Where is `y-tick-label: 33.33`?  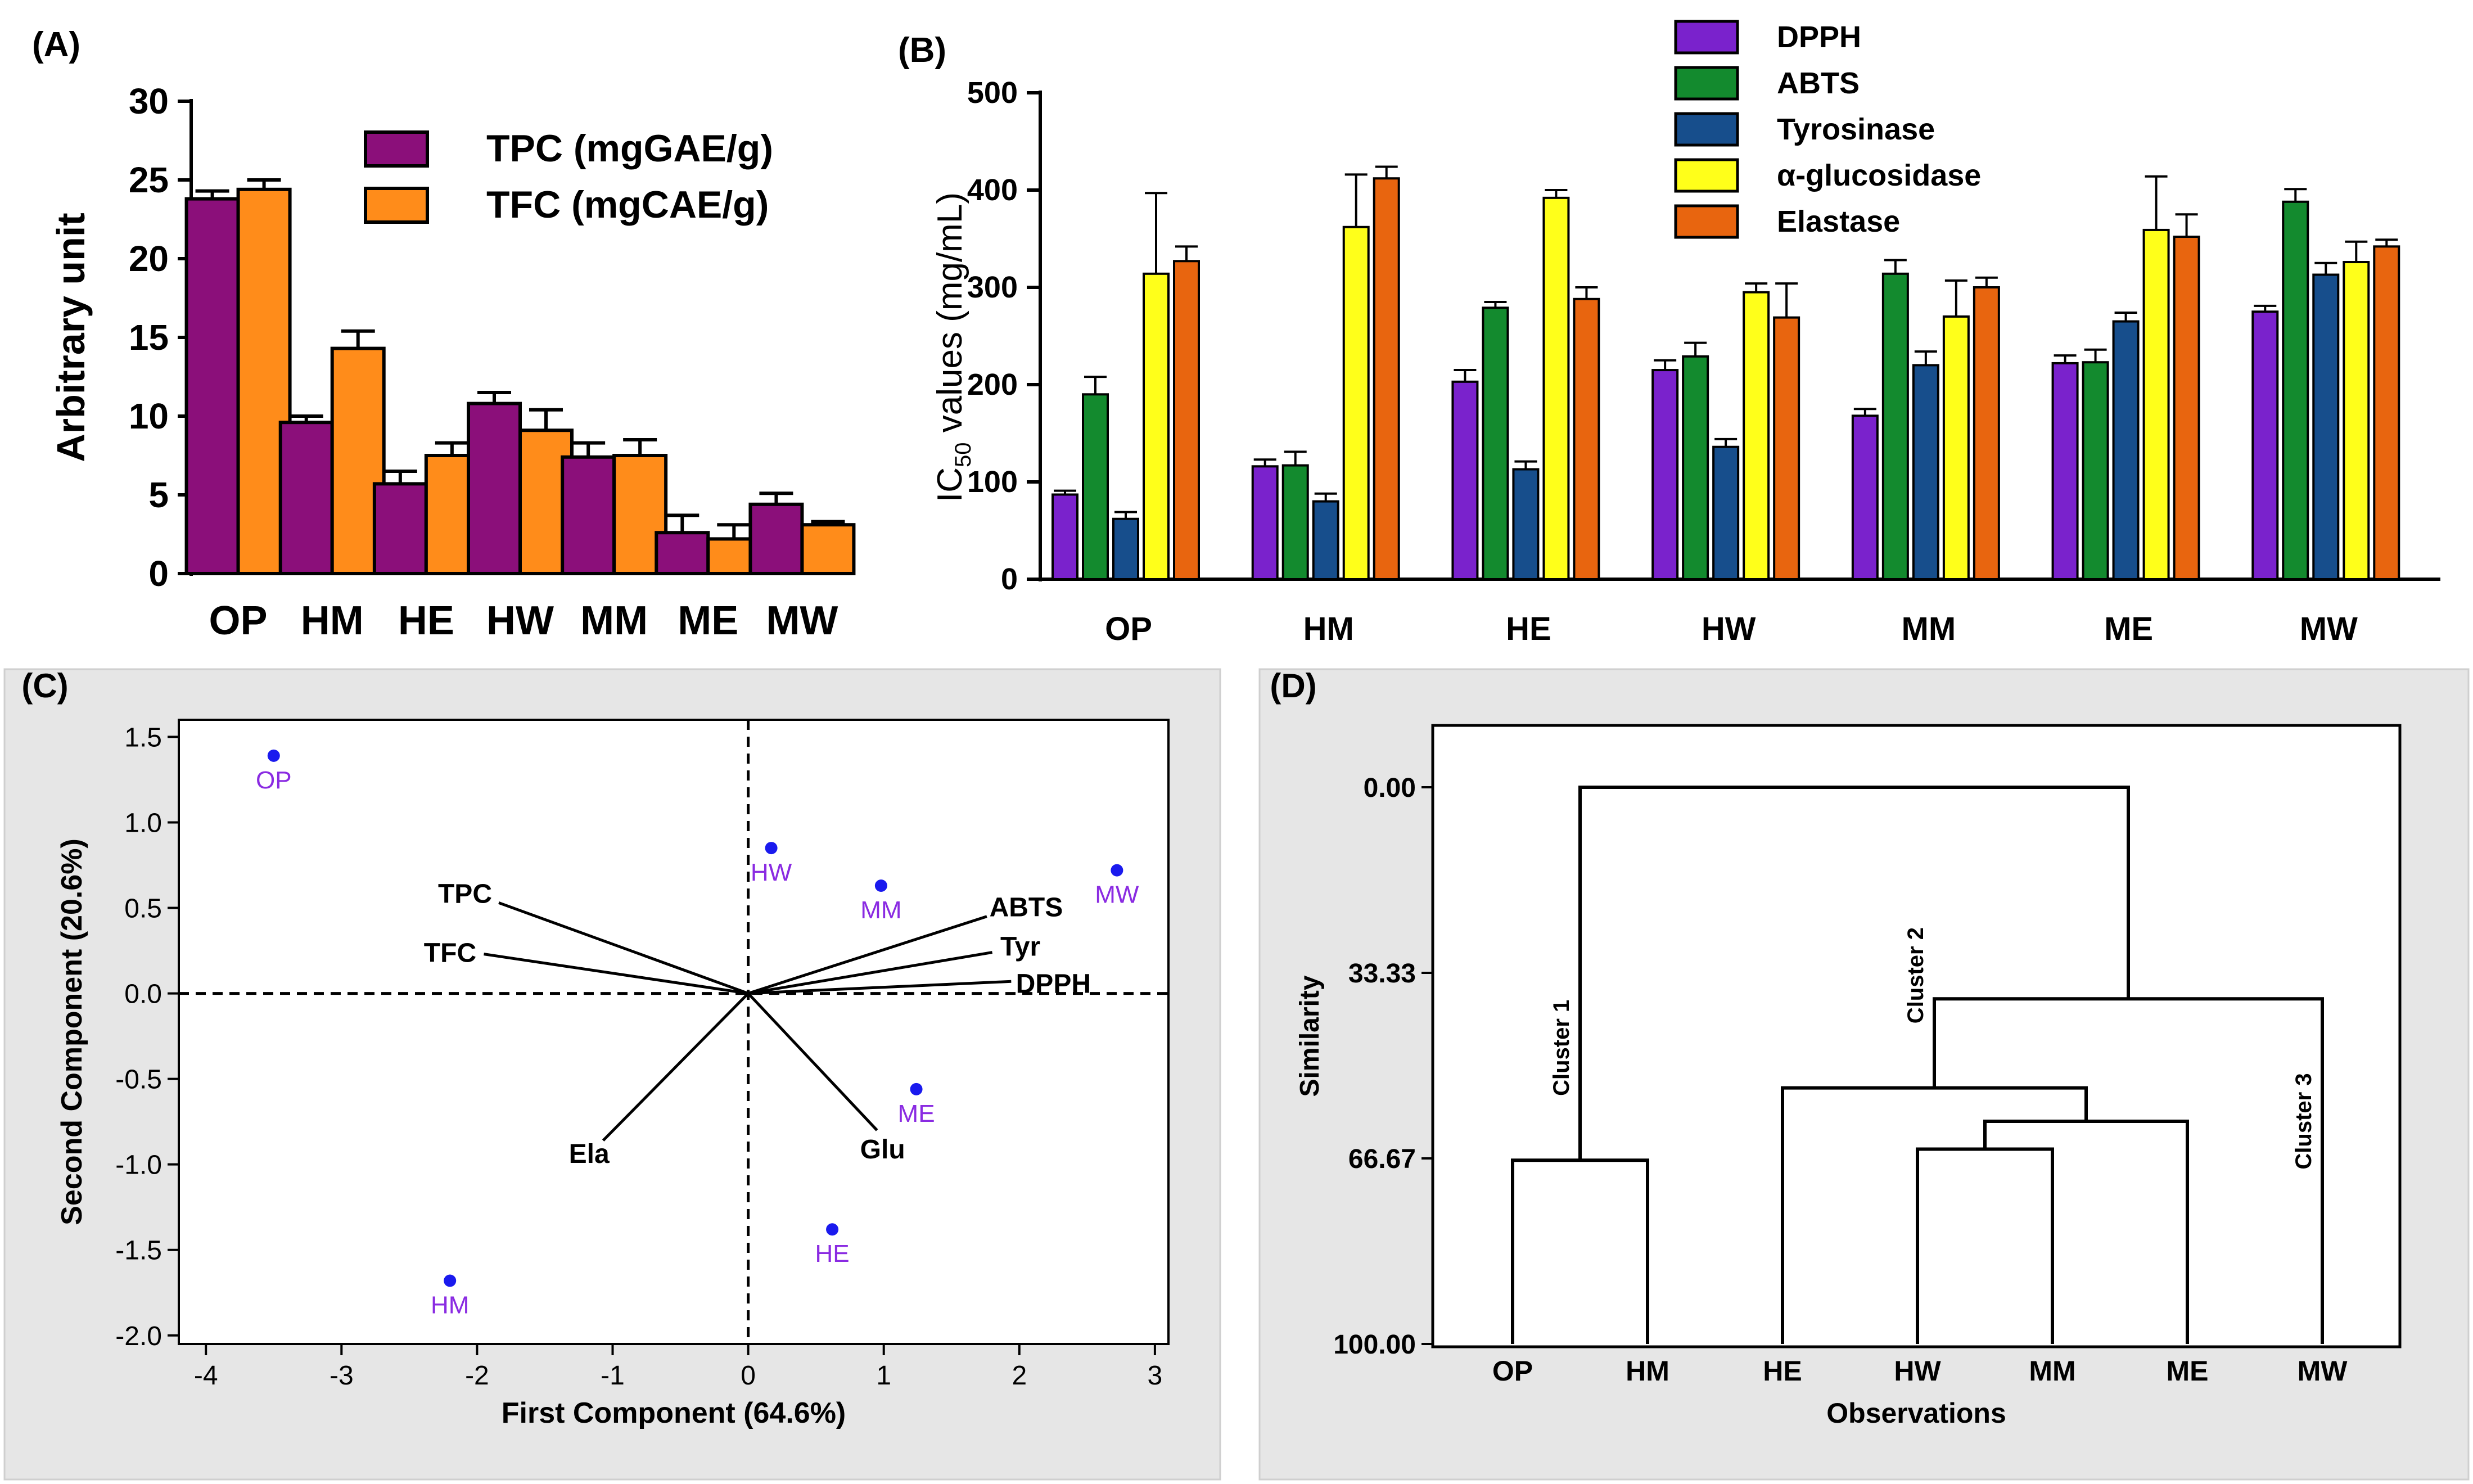
y-tick-label: 33.33 is located at coordinates (1382, 974).